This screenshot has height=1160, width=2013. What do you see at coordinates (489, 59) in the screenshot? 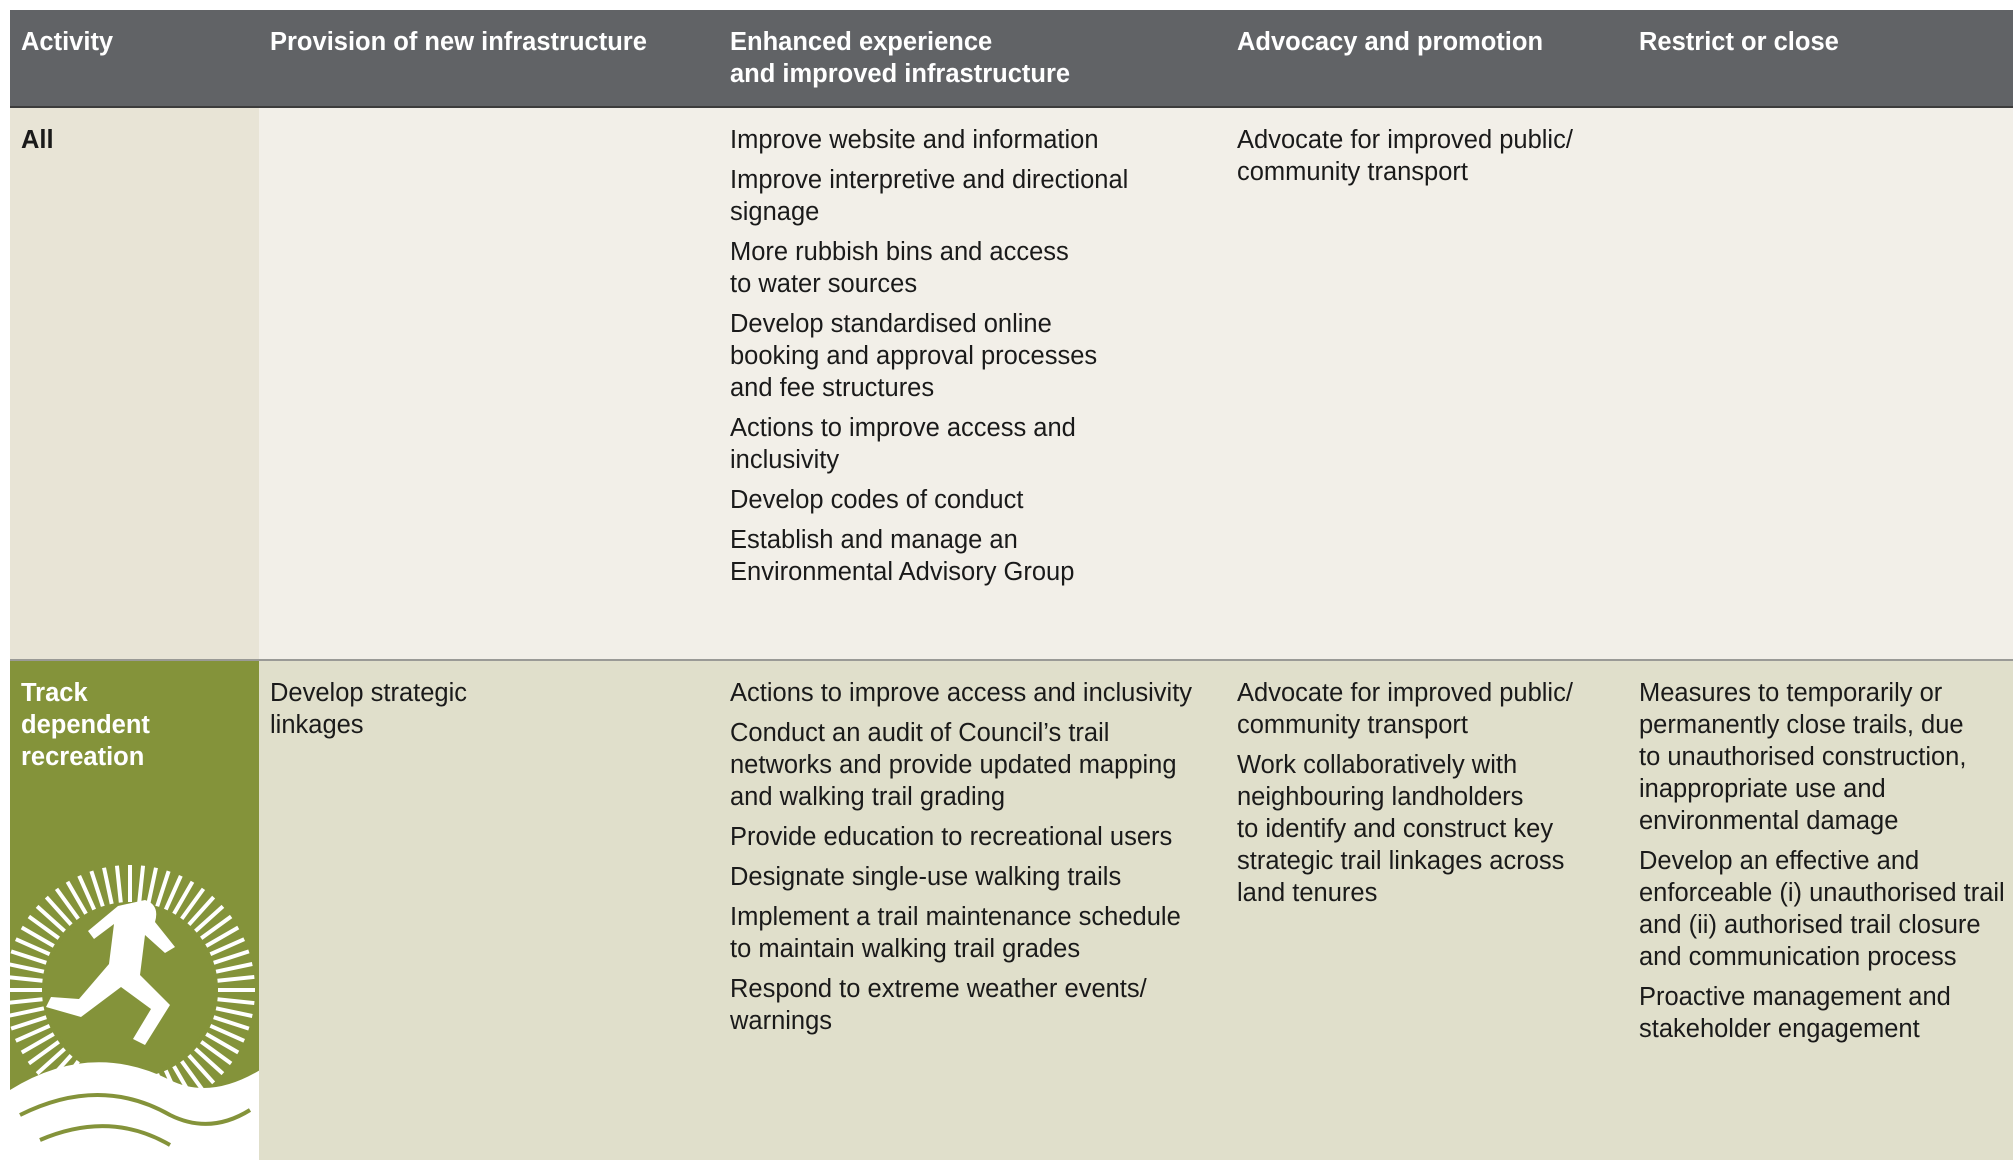
I see `header-cell: Provision of new infrastructure` at bounding box center [489, 59].